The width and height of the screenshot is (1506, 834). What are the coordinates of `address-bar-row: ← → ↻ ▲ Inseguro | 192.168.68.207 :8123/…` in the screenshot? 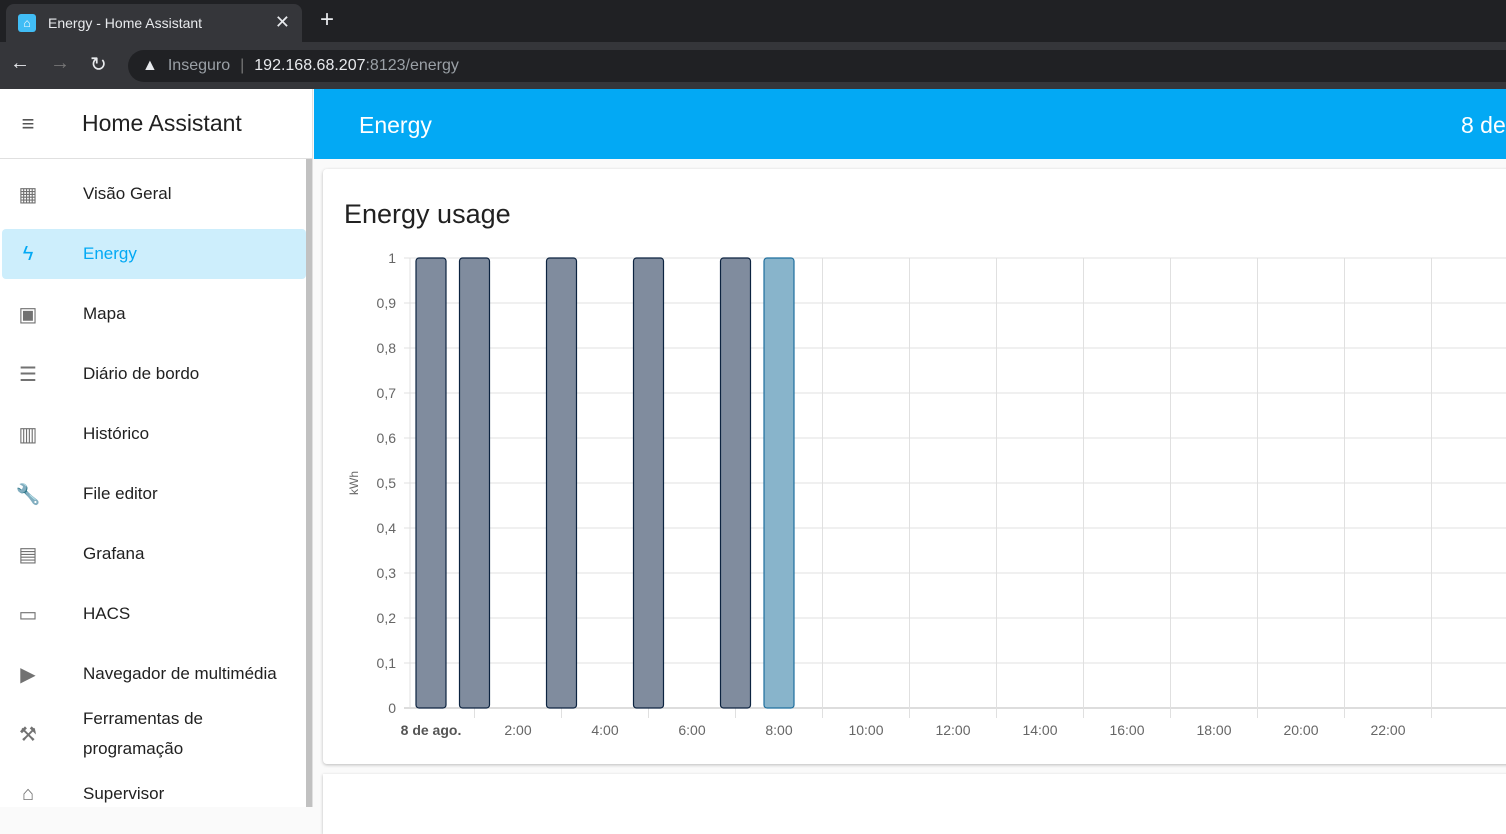 It's located at (753, 65).